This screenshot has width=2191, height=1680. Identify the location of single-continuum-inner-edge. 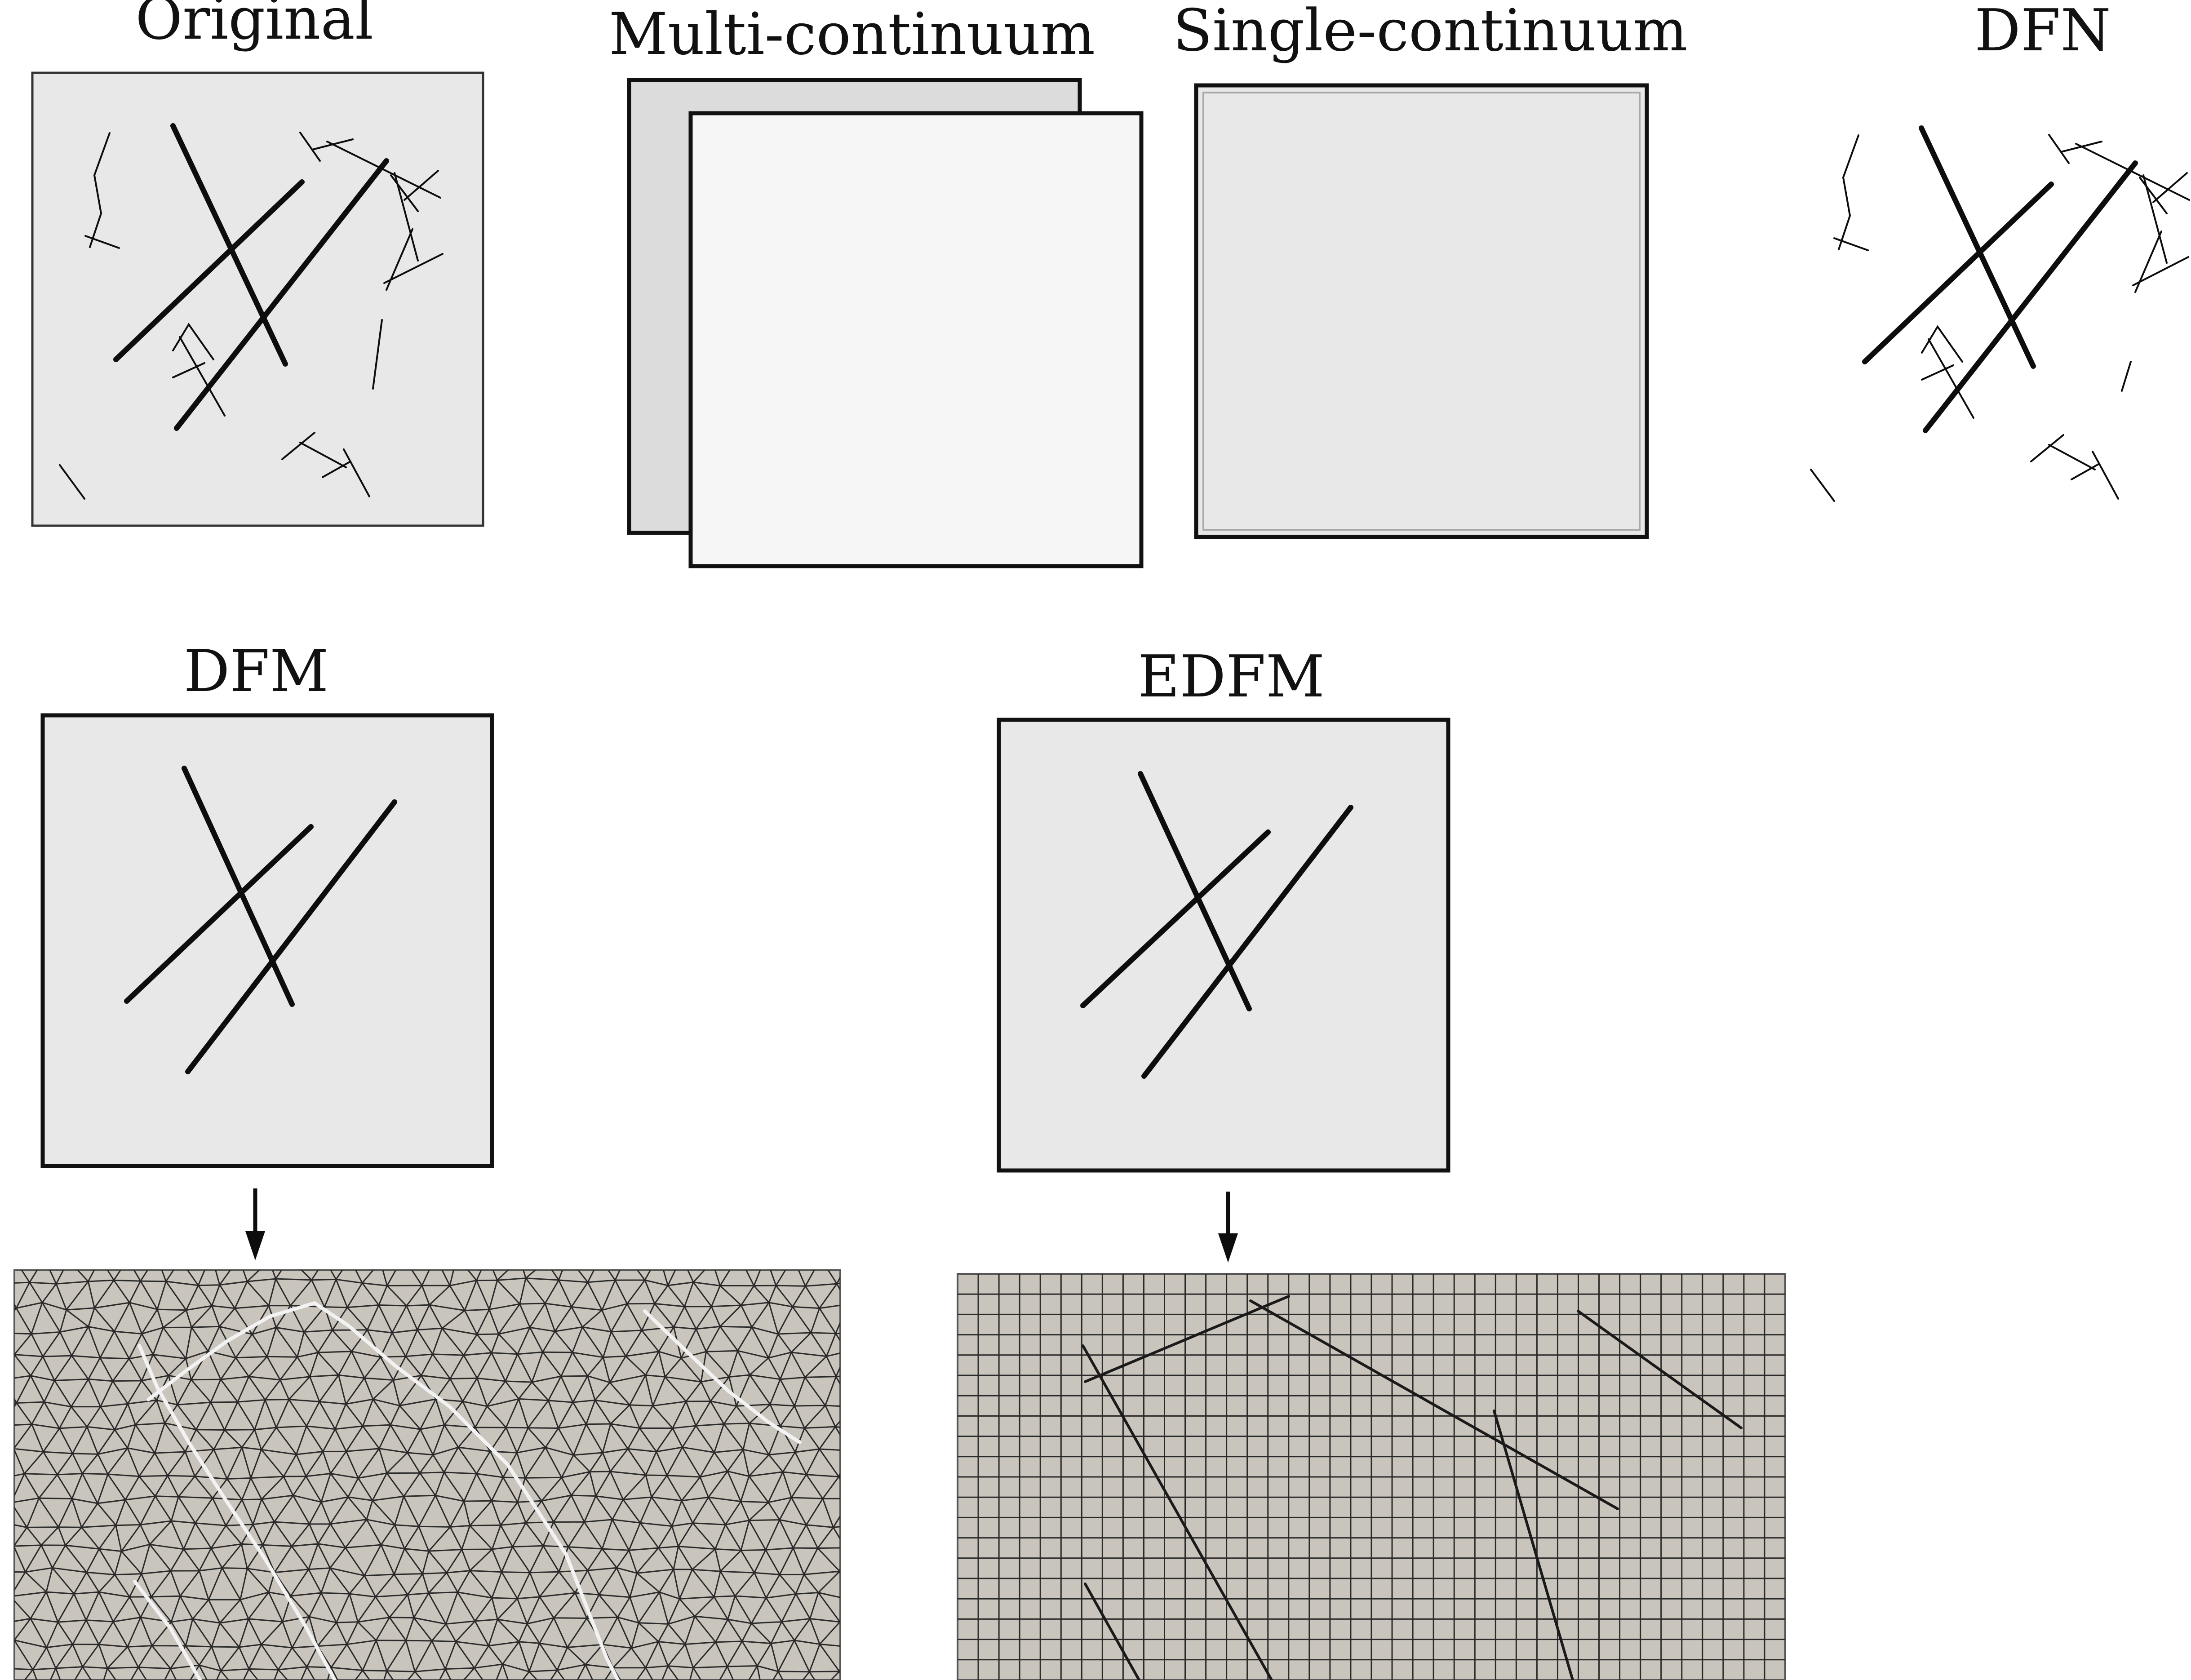
(1421, 311).